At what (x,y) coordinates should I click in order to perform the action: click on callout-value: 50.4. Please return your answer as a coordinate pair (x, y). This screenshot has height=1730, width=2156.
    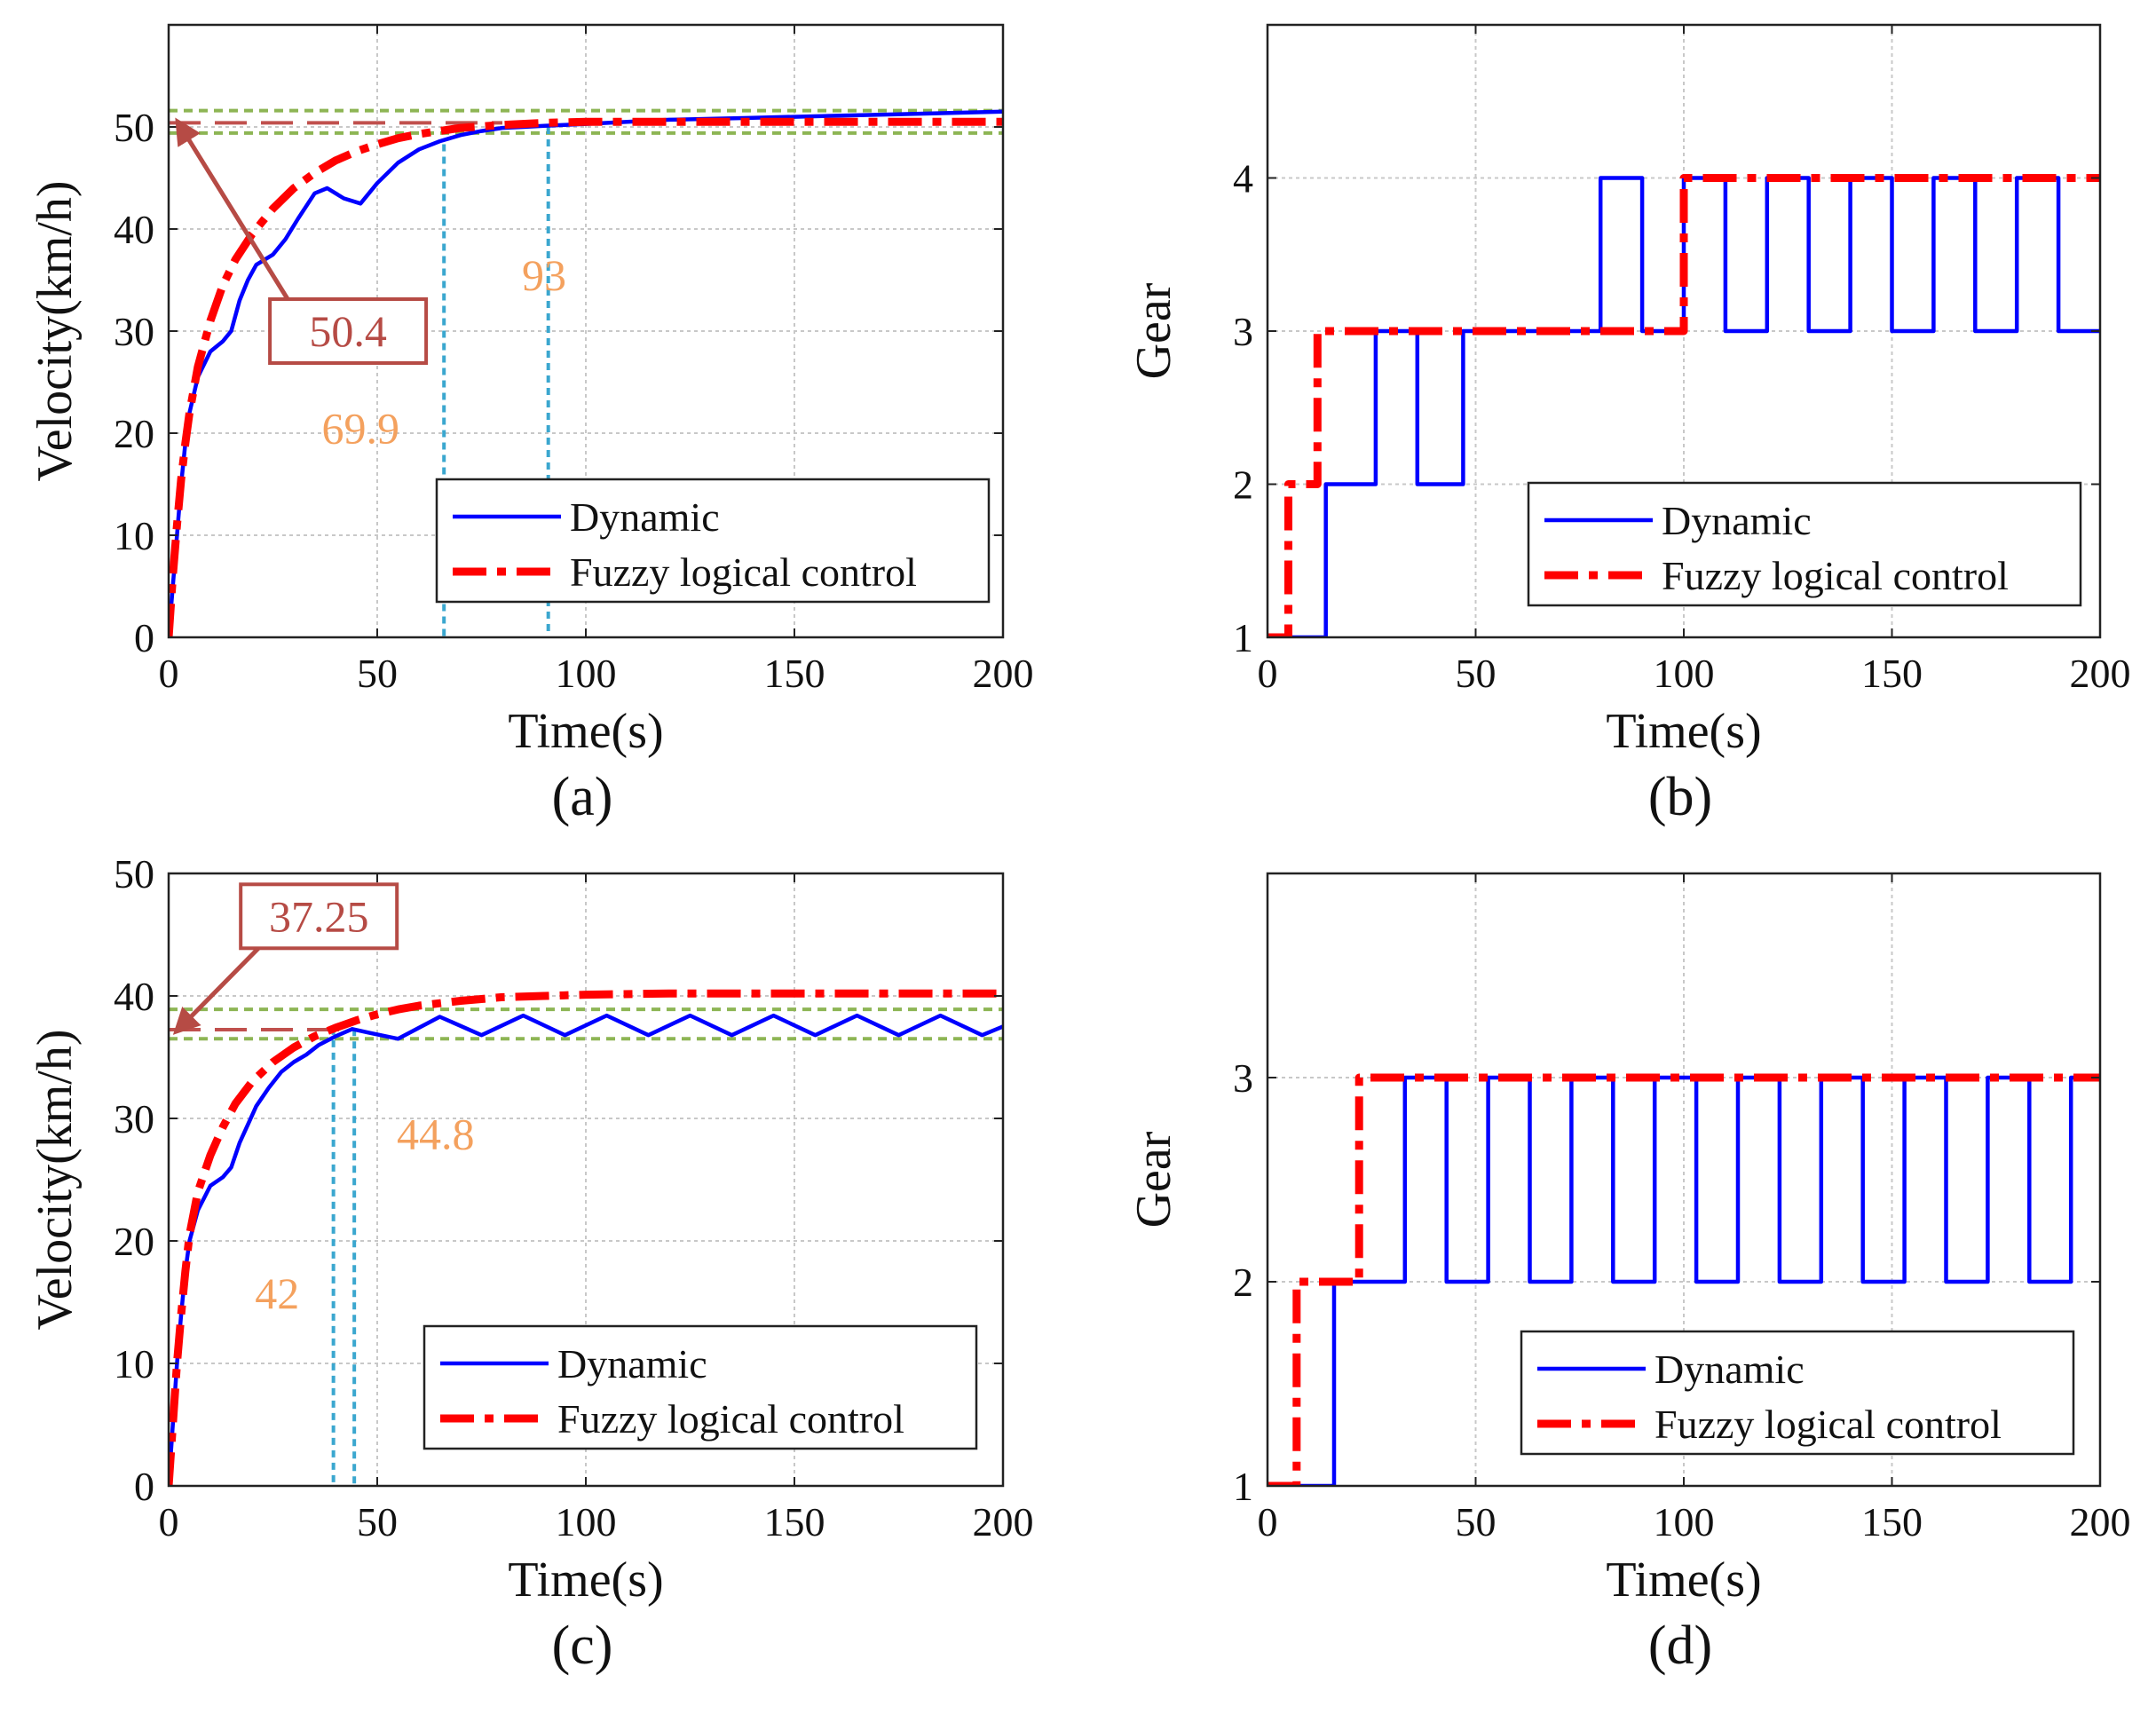
    Looking at the image, I should click on (348, 331).